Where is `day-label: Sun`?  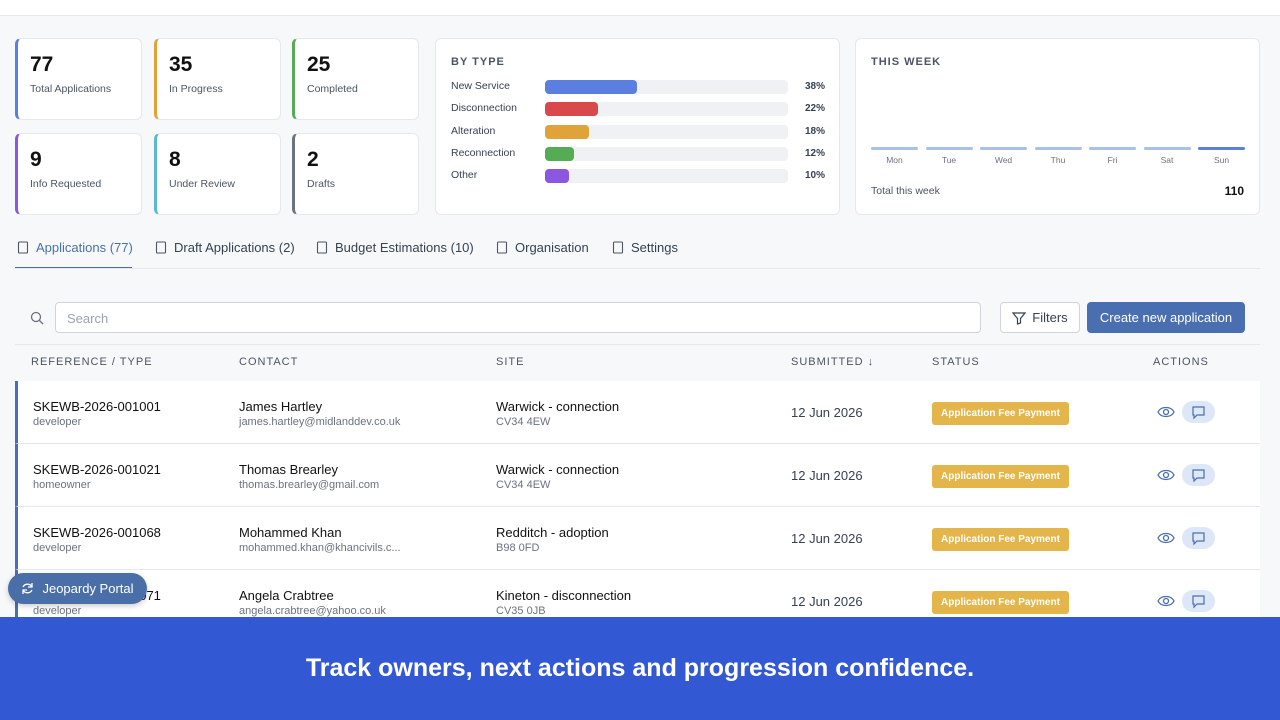 day-label: Sun is located at coordinates (1221, 160).